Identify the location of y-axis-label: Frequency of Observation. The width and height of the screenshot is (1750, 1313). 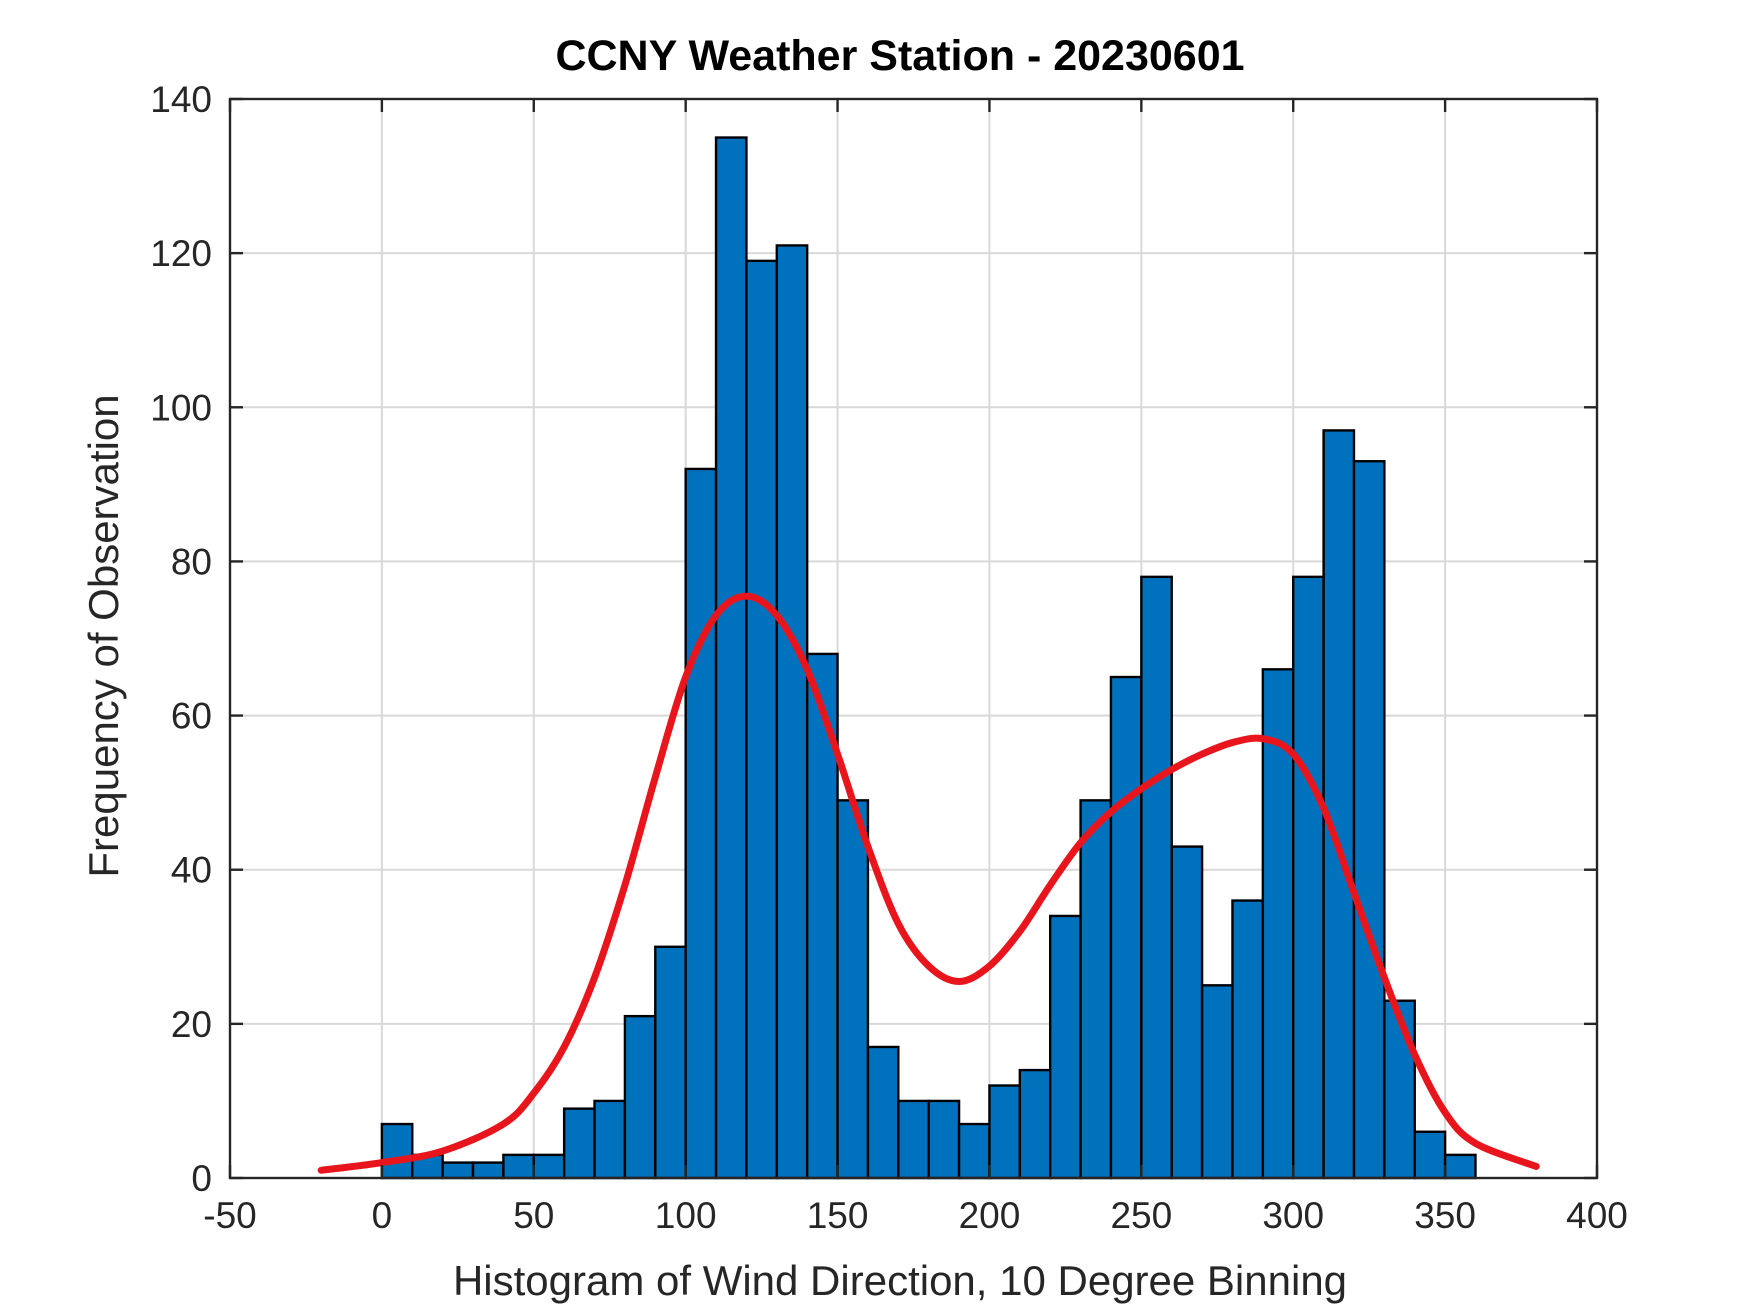
(103, 635).